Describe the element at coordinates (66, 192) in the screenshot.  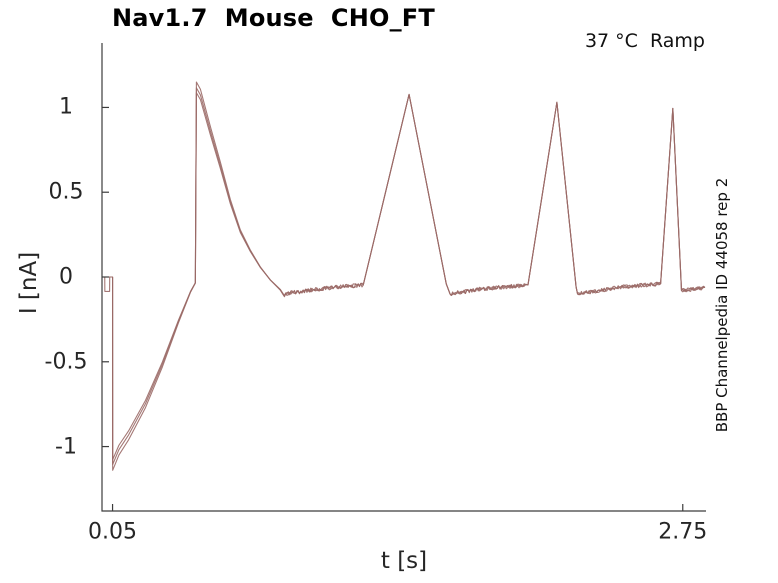
I see `y-tick-label: 0.5` at that location.